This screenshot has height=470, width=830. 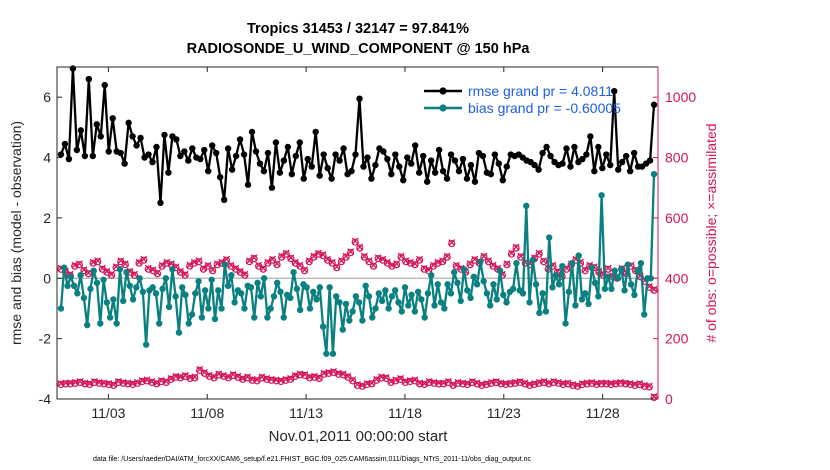 I want to click on x-tick-label: 11/23, so click(x=504, y=413).